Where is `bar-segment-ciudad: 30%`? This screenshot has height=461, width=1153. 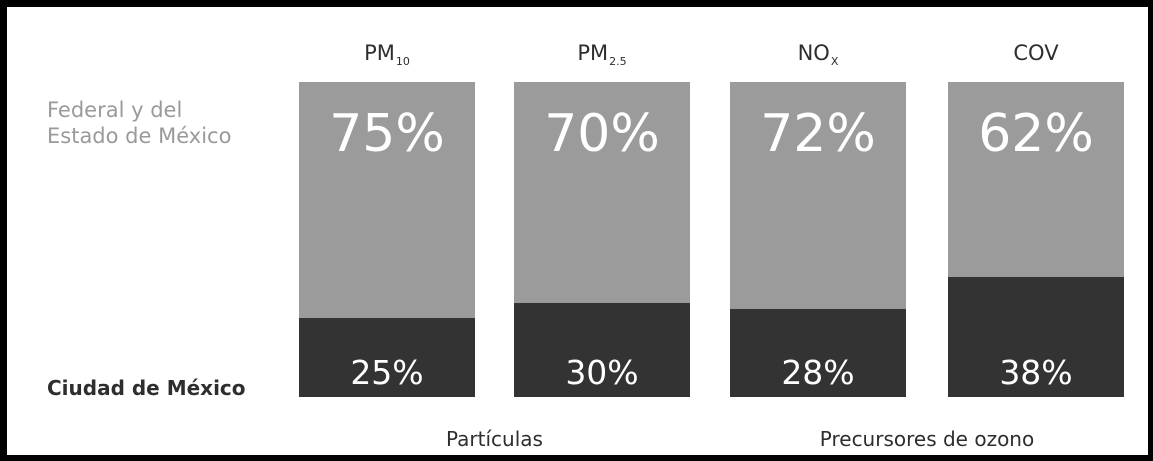 bar-segment-ciudad: 30% is located at coordinates (602, 349).